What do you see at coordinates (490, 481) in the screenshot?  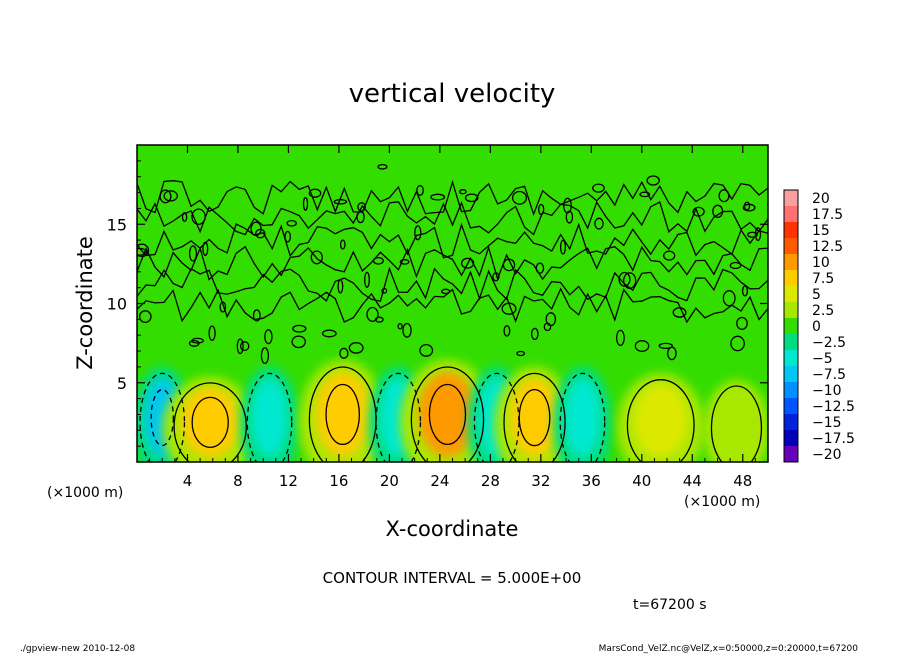 I see `x-tick-label: 28` at bounding box center [490, 481].